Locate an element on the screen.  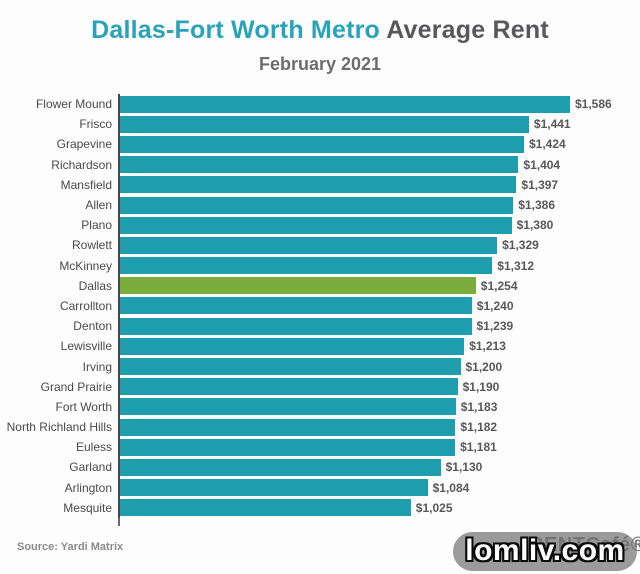
value-label: $1,254 is located at coordinates (499, 285).